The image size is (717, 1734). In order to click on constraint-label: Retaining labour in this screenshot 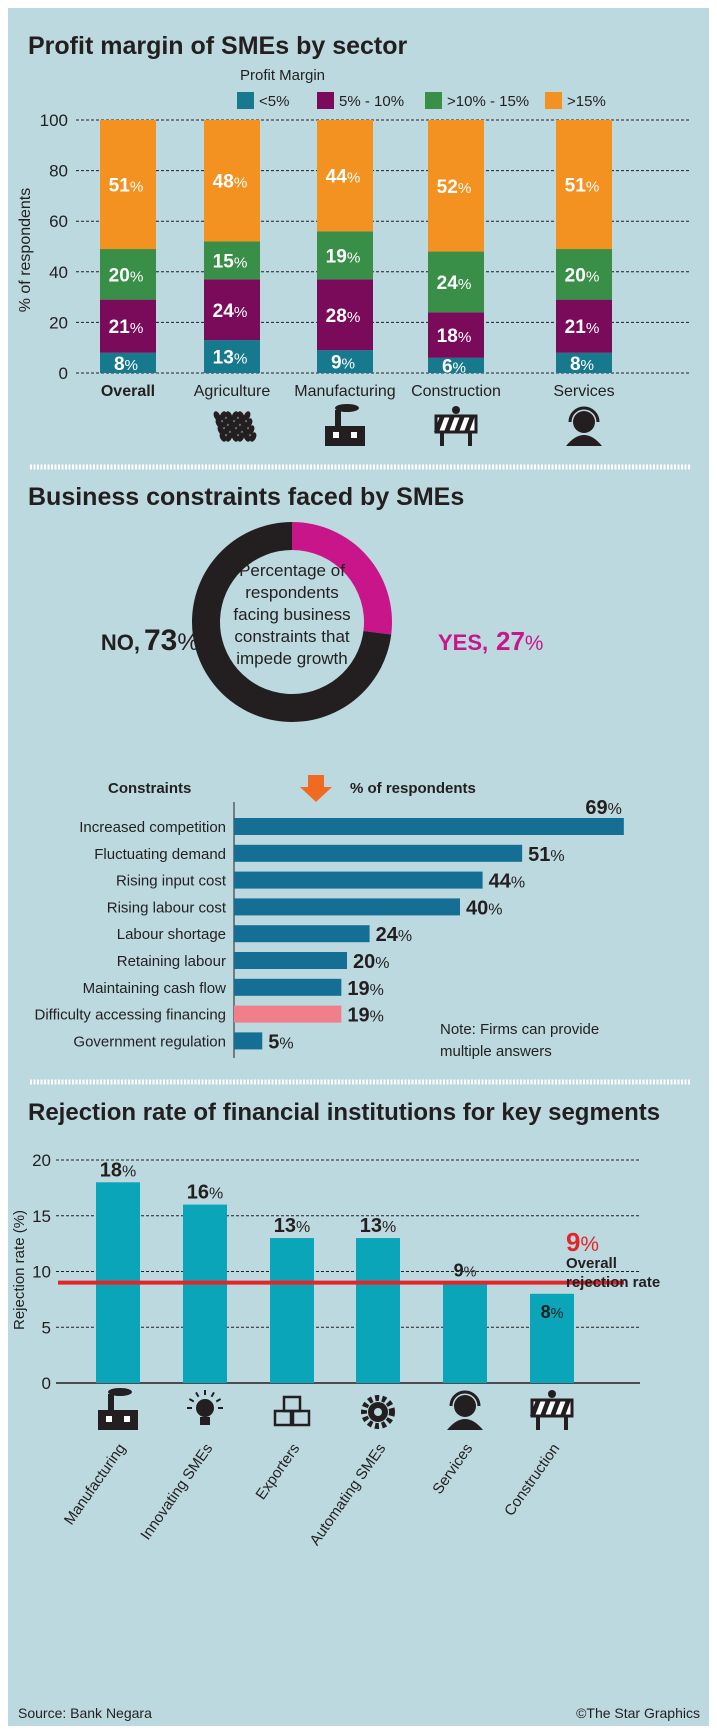, I will do `click(171, 961)`.